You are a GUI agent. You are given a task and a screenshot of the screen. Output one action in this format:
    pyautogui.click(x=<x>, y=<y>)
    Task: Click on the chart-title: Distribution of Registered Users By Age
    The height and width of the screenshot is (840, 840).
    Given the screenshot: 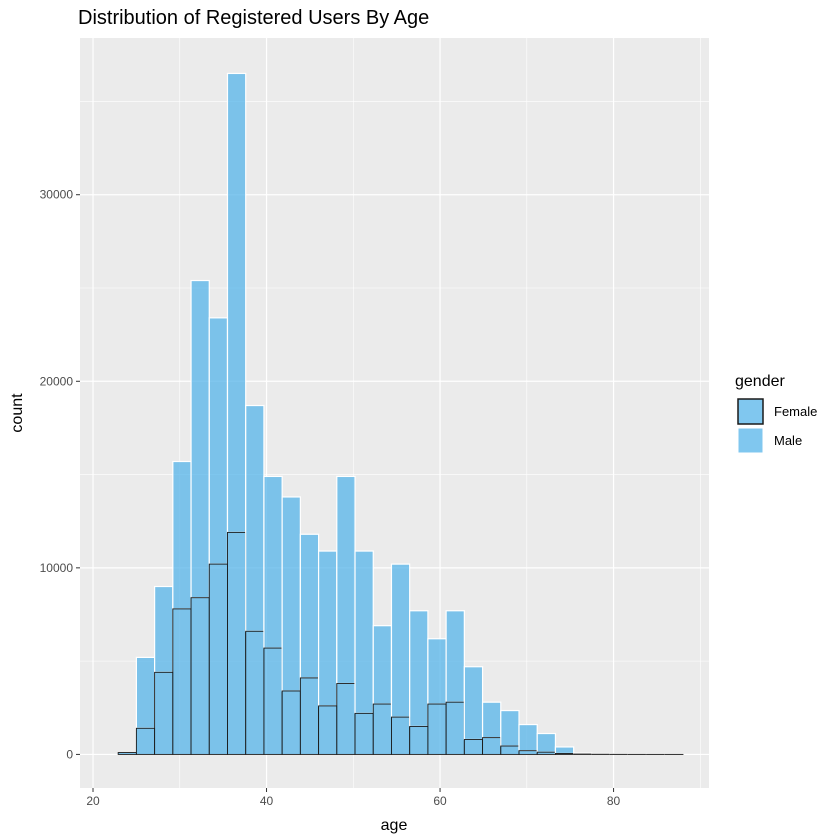 What is the action you would take?
    pyautogui.click(x=253, y=18)
    